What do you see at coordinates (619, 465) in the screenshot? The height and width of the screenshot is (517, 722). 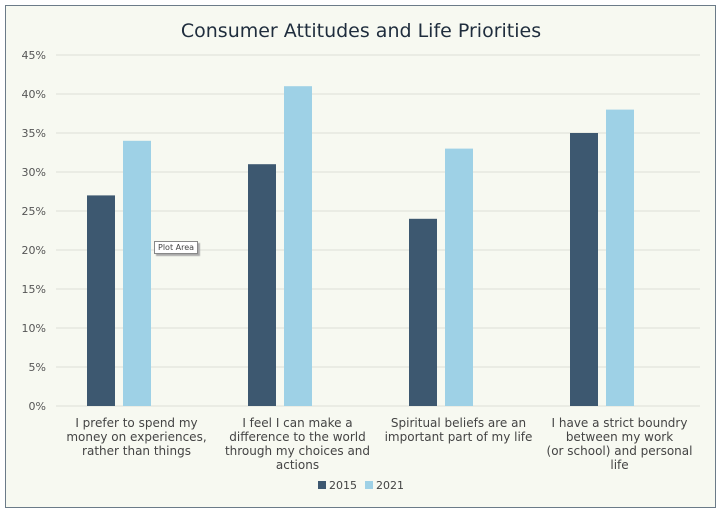 I see `x-category-label: life` at bounding box center [619, 465].